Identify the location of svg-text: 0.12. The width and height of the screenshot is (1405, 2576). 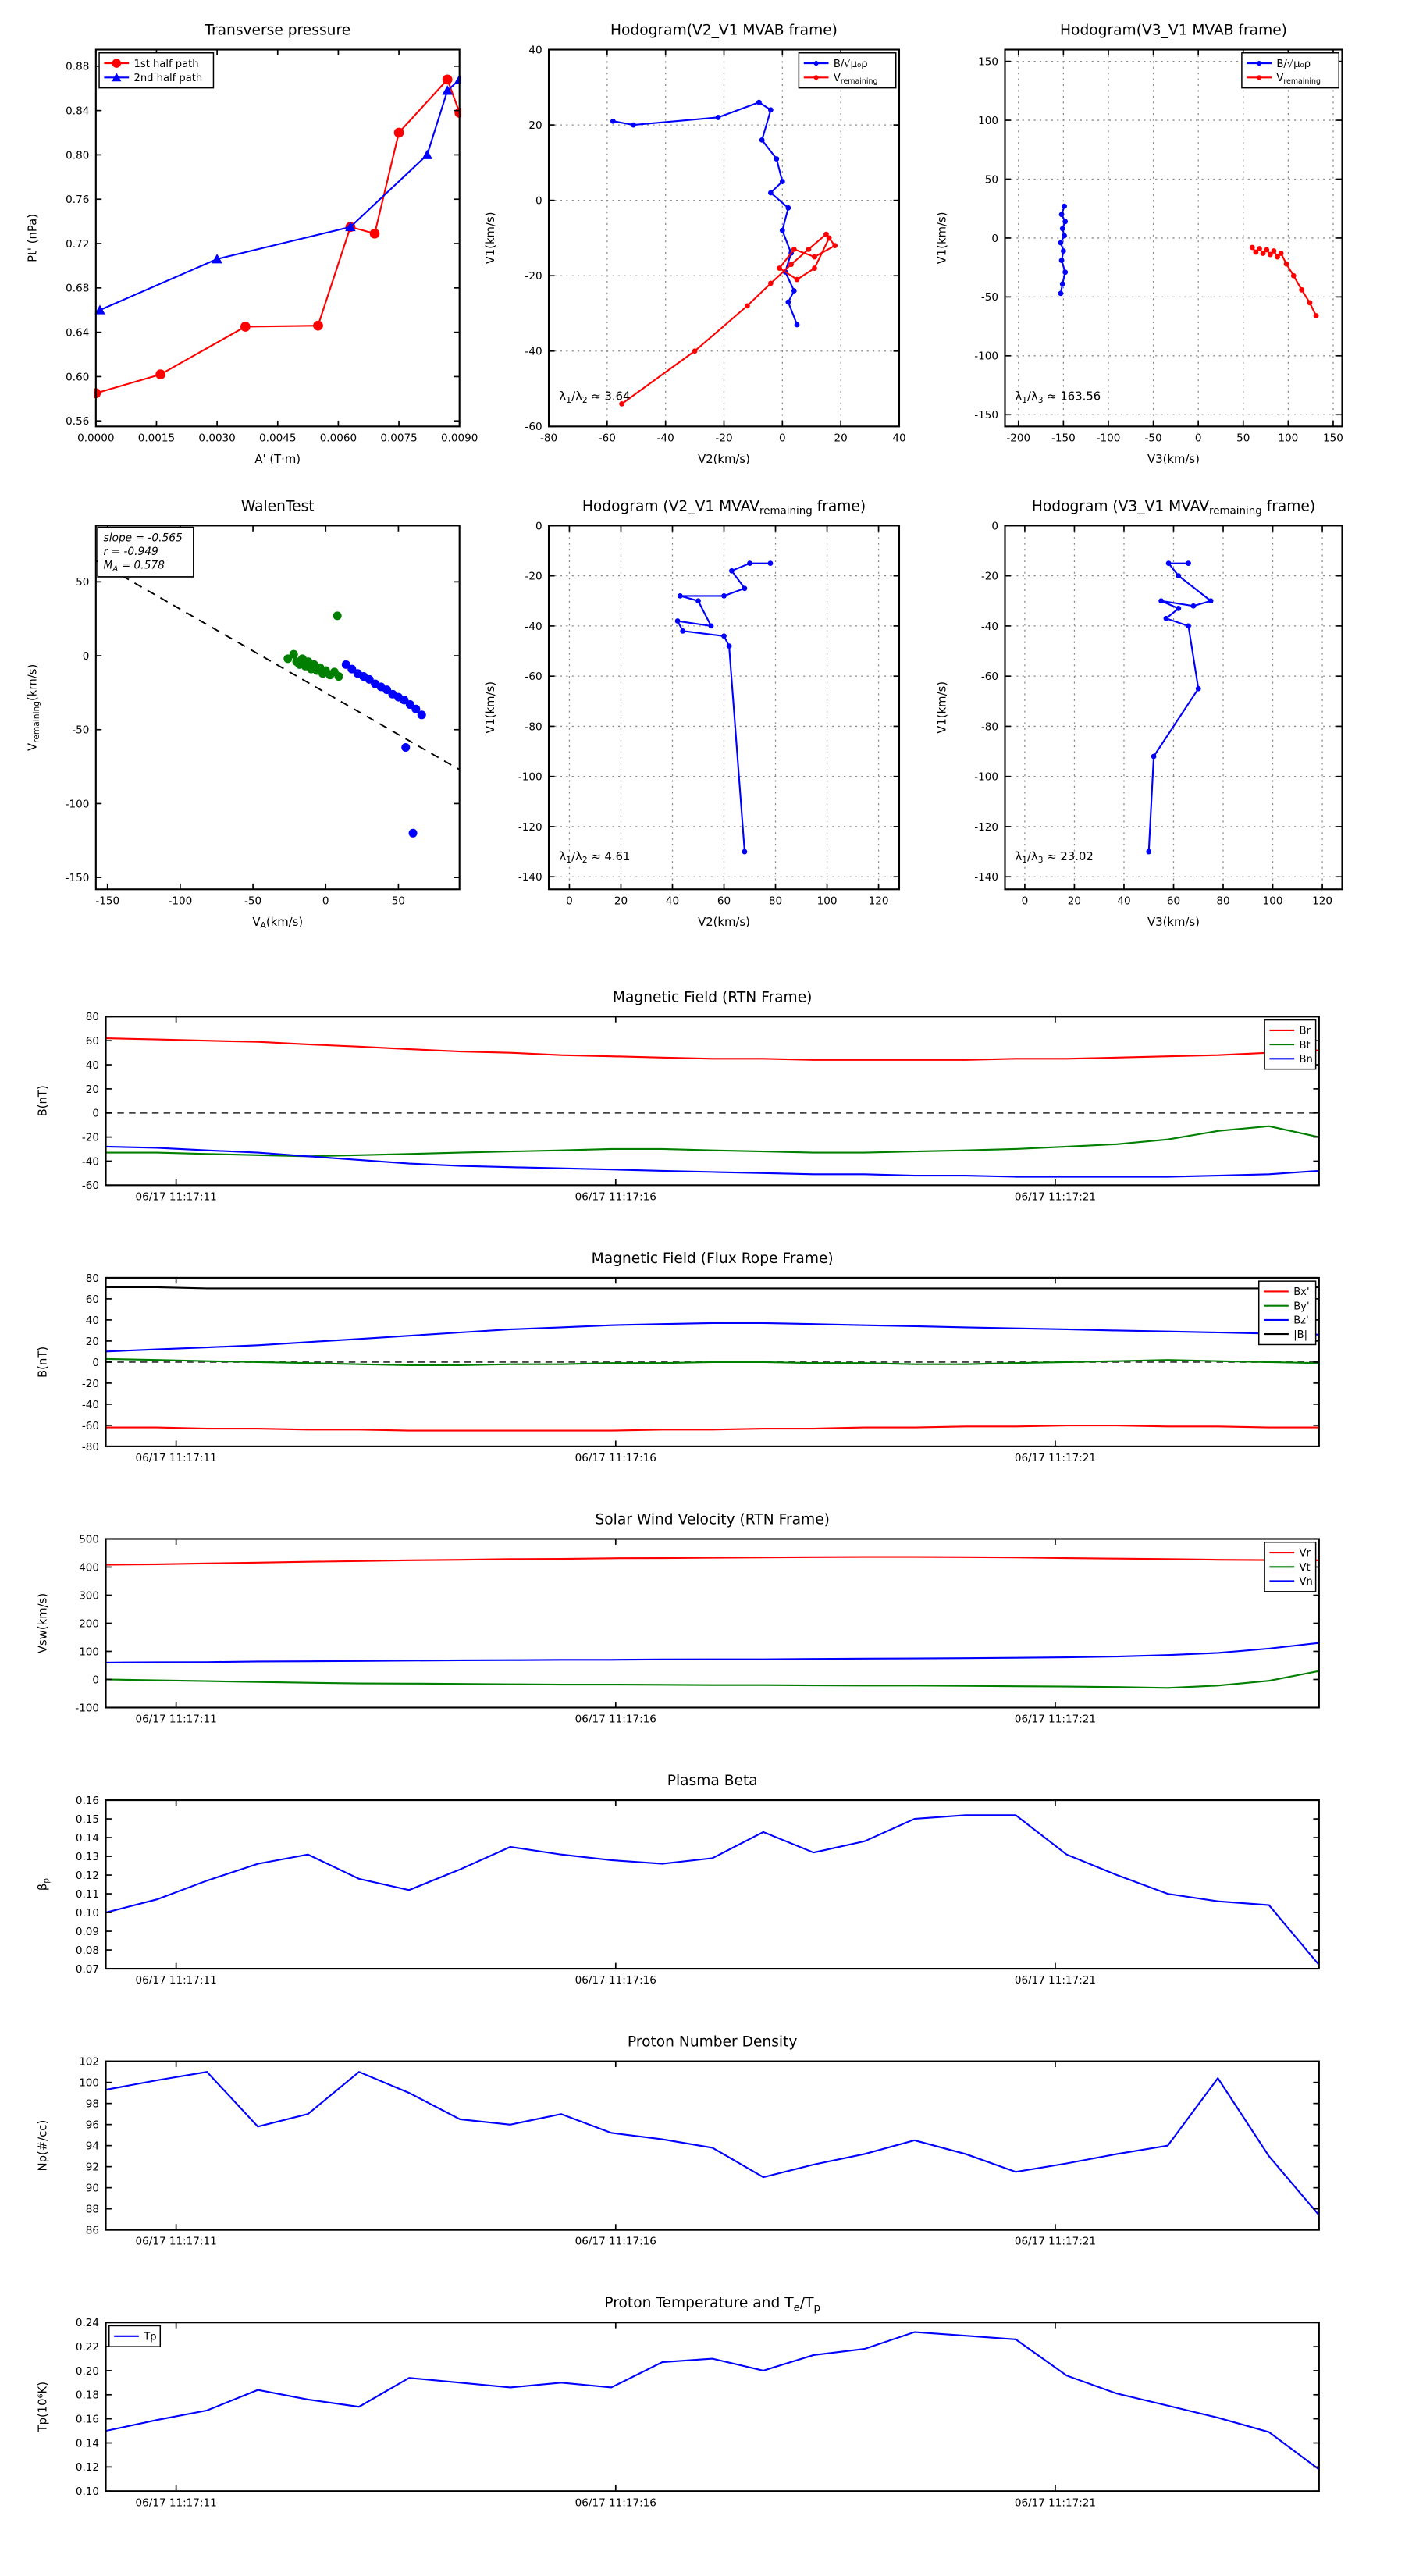
(88, 2467).